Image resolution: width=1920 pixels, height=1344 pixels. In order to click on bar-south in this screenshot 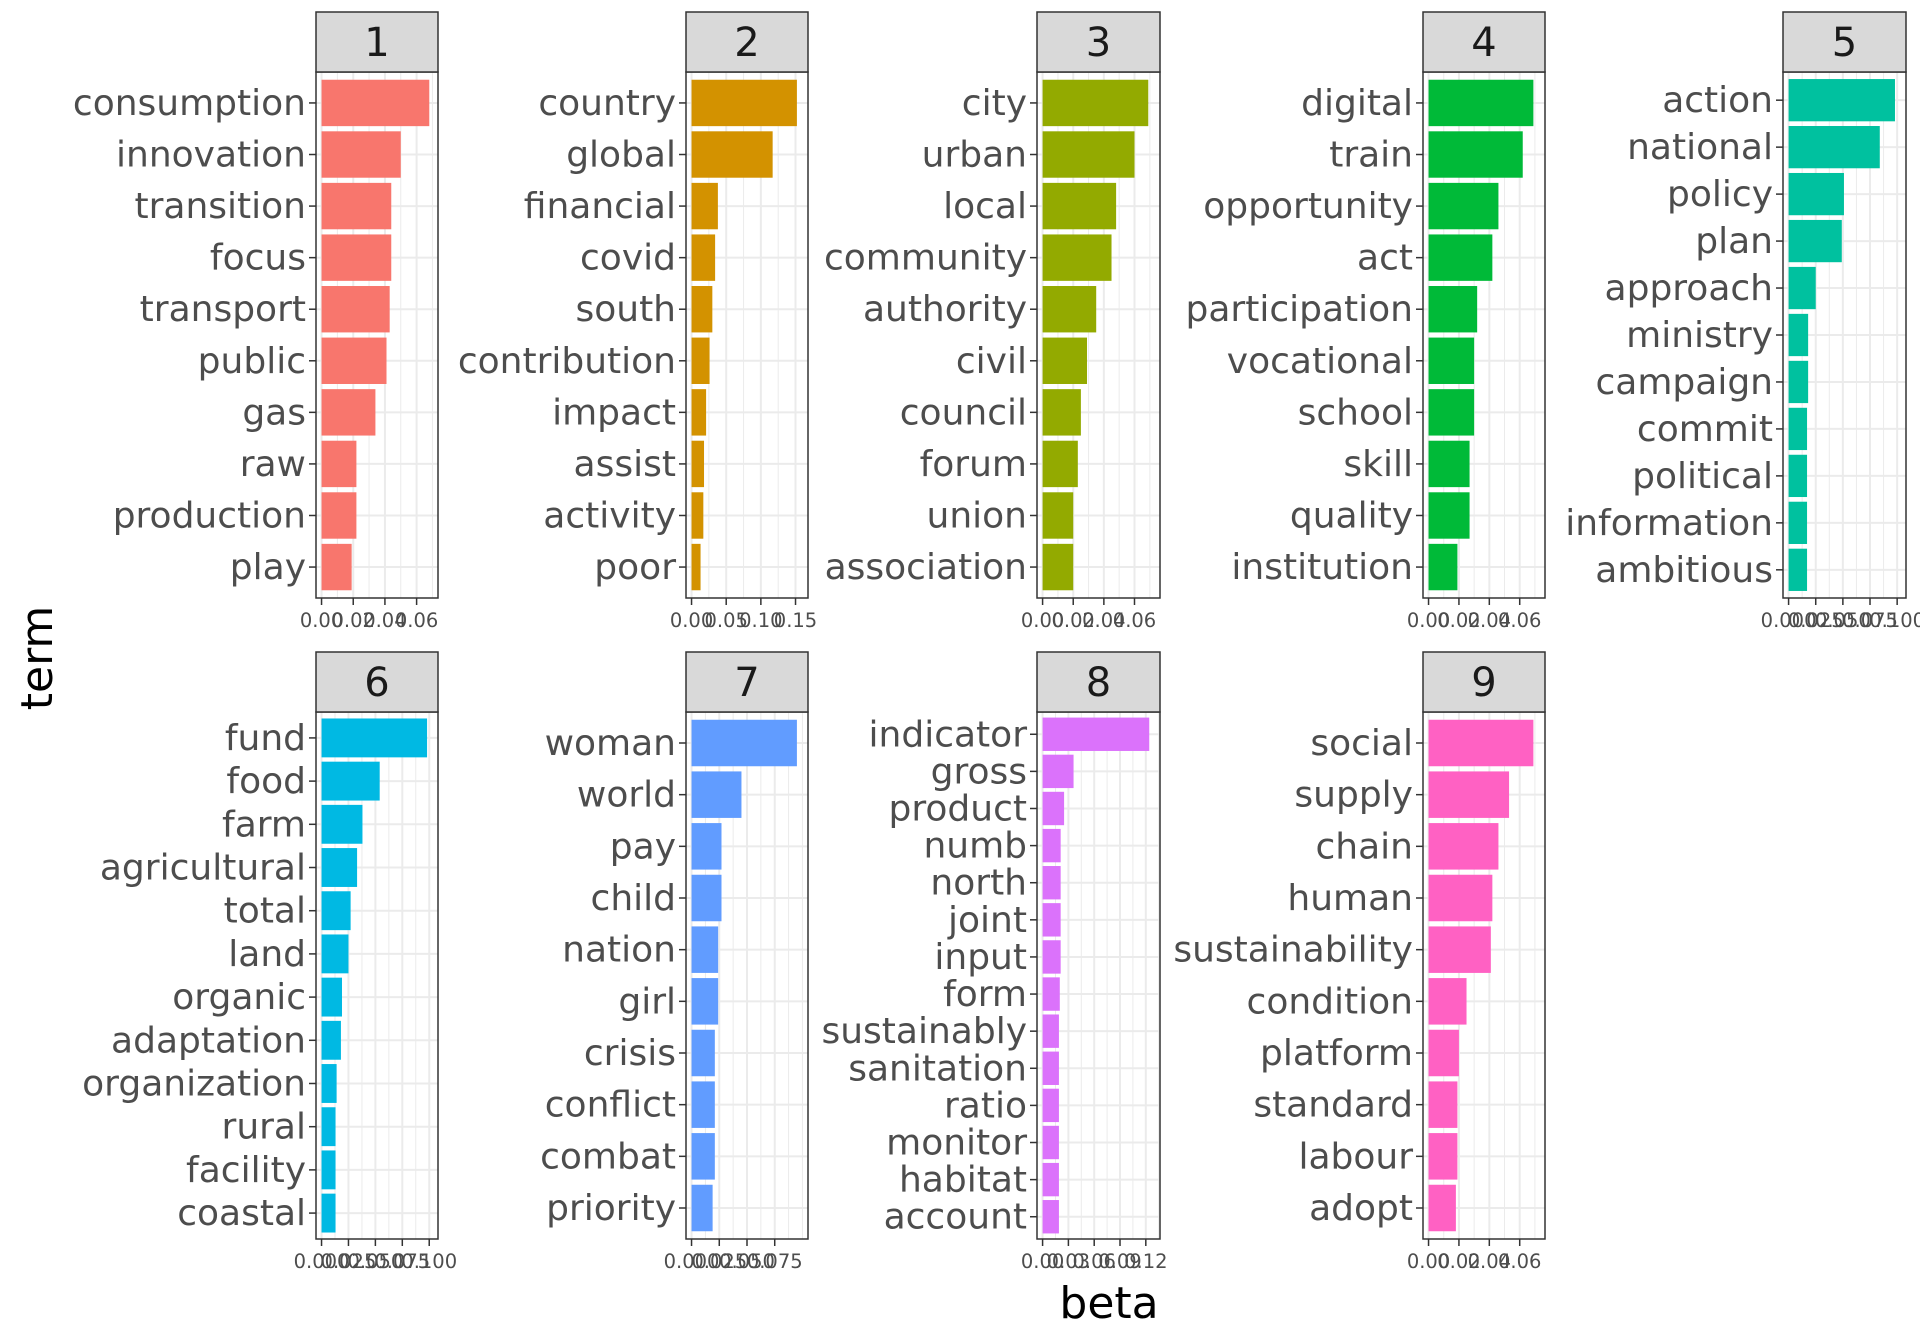, I will do `click(702, 309)`.